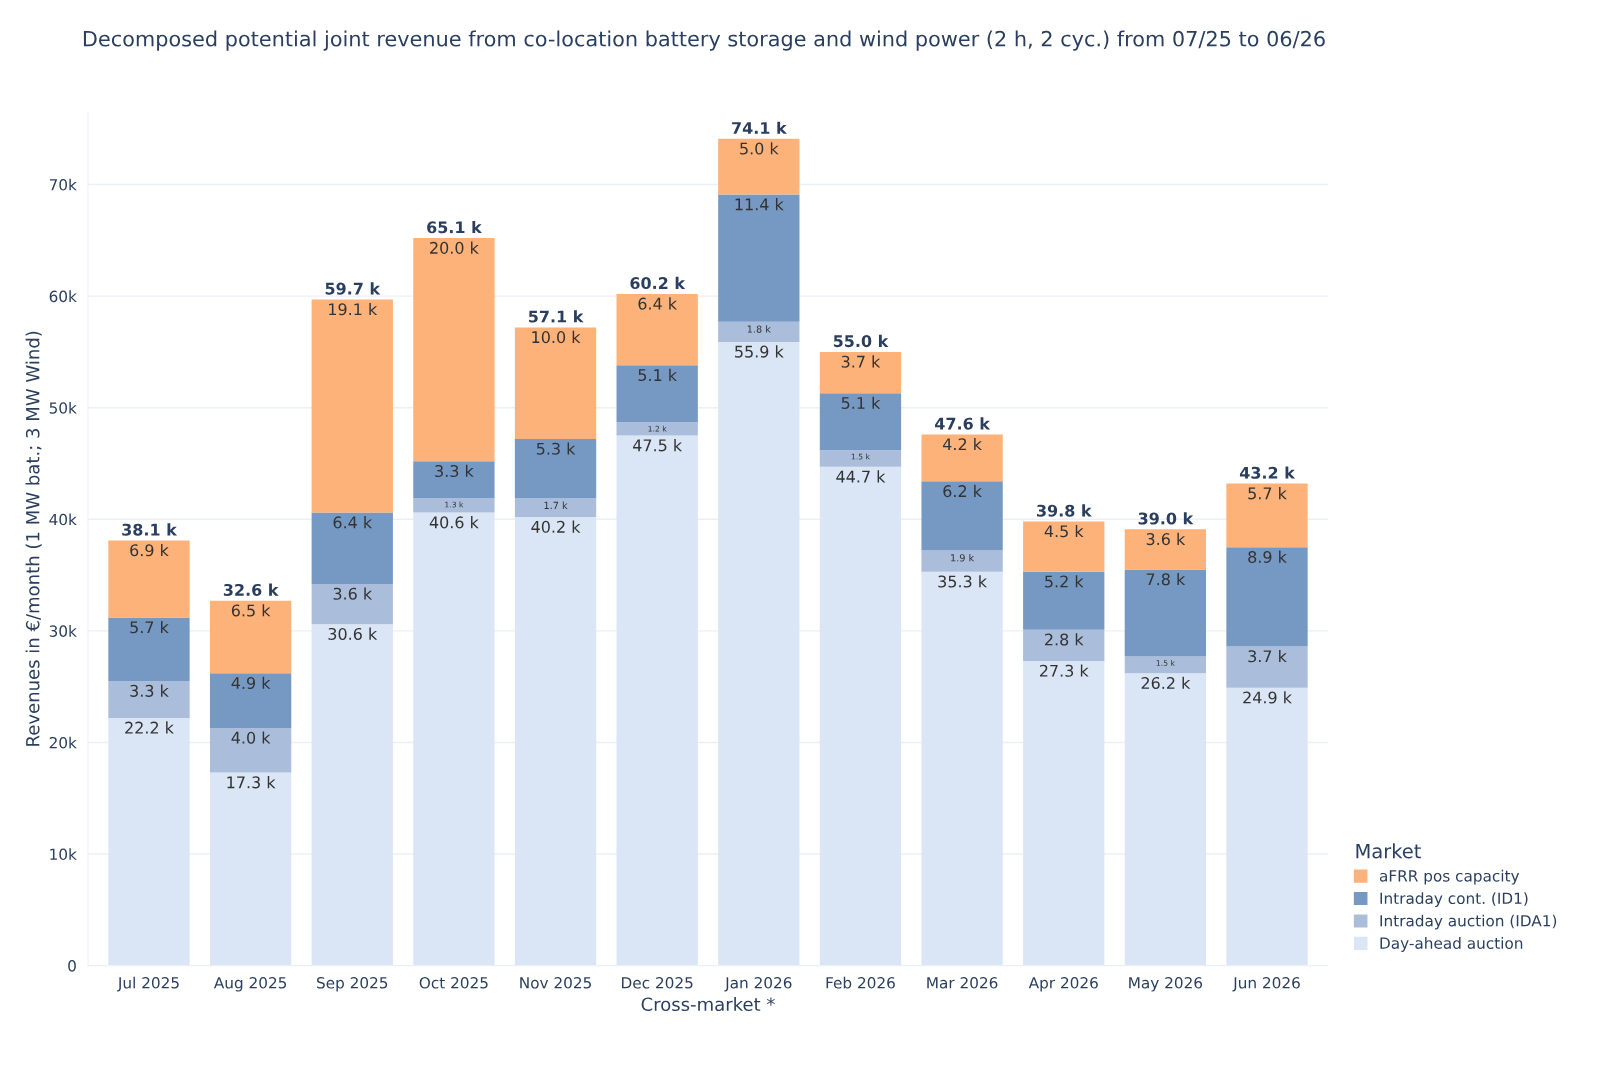 This screenshot has height=1067, width=1600. Describe the element at coordinates (353, 633) in the screenshot. I see `data-label: 30.6 k` at that location.